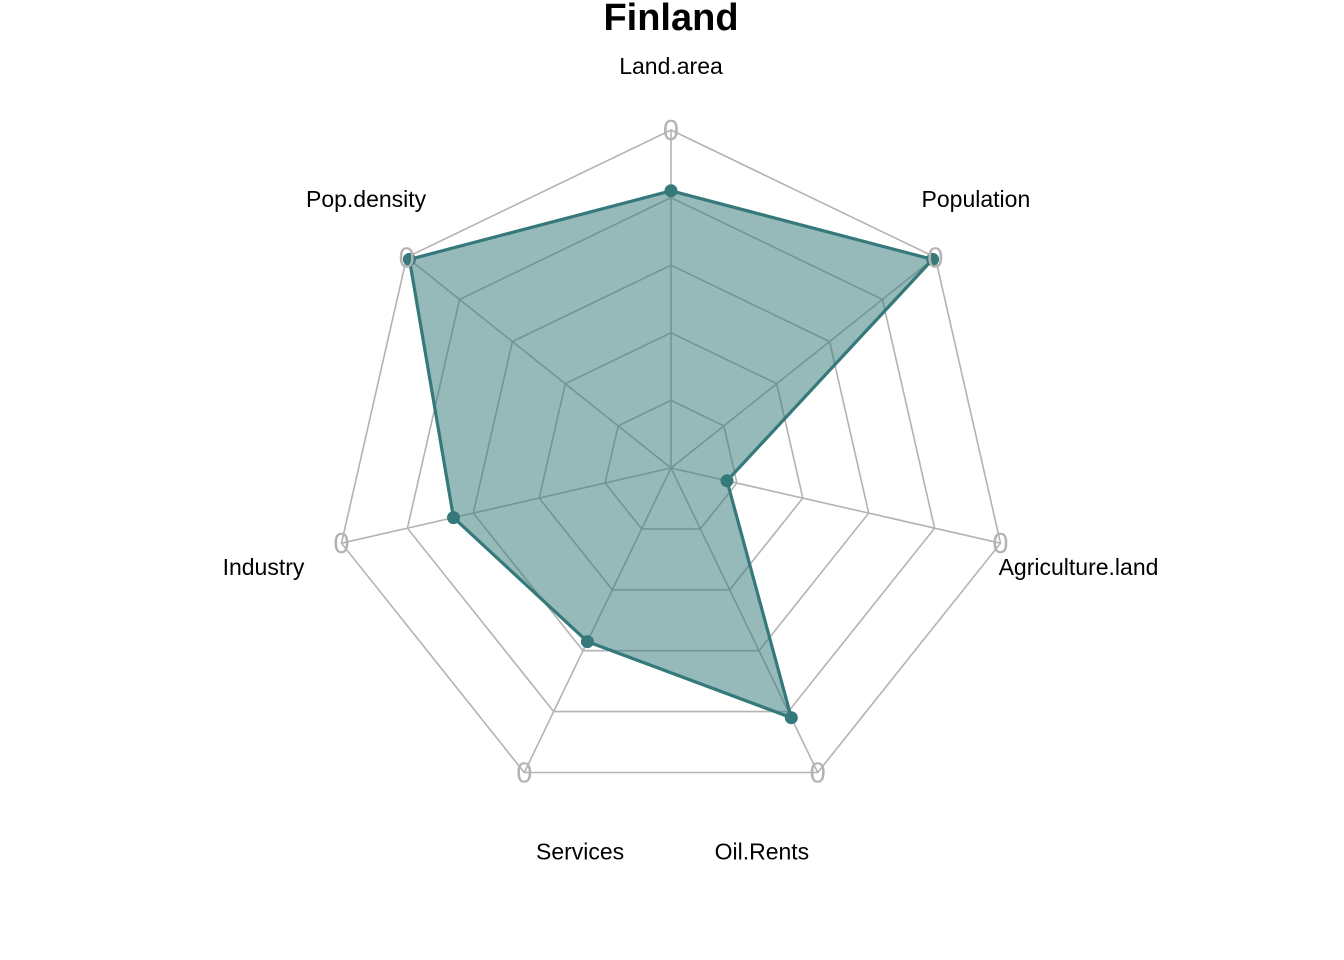 This screenshot has width=1344, height=960. What do you see at coordinates (453, 518) in the screenshot?
I see `data-point-industry` at bounding box center [453, 518].